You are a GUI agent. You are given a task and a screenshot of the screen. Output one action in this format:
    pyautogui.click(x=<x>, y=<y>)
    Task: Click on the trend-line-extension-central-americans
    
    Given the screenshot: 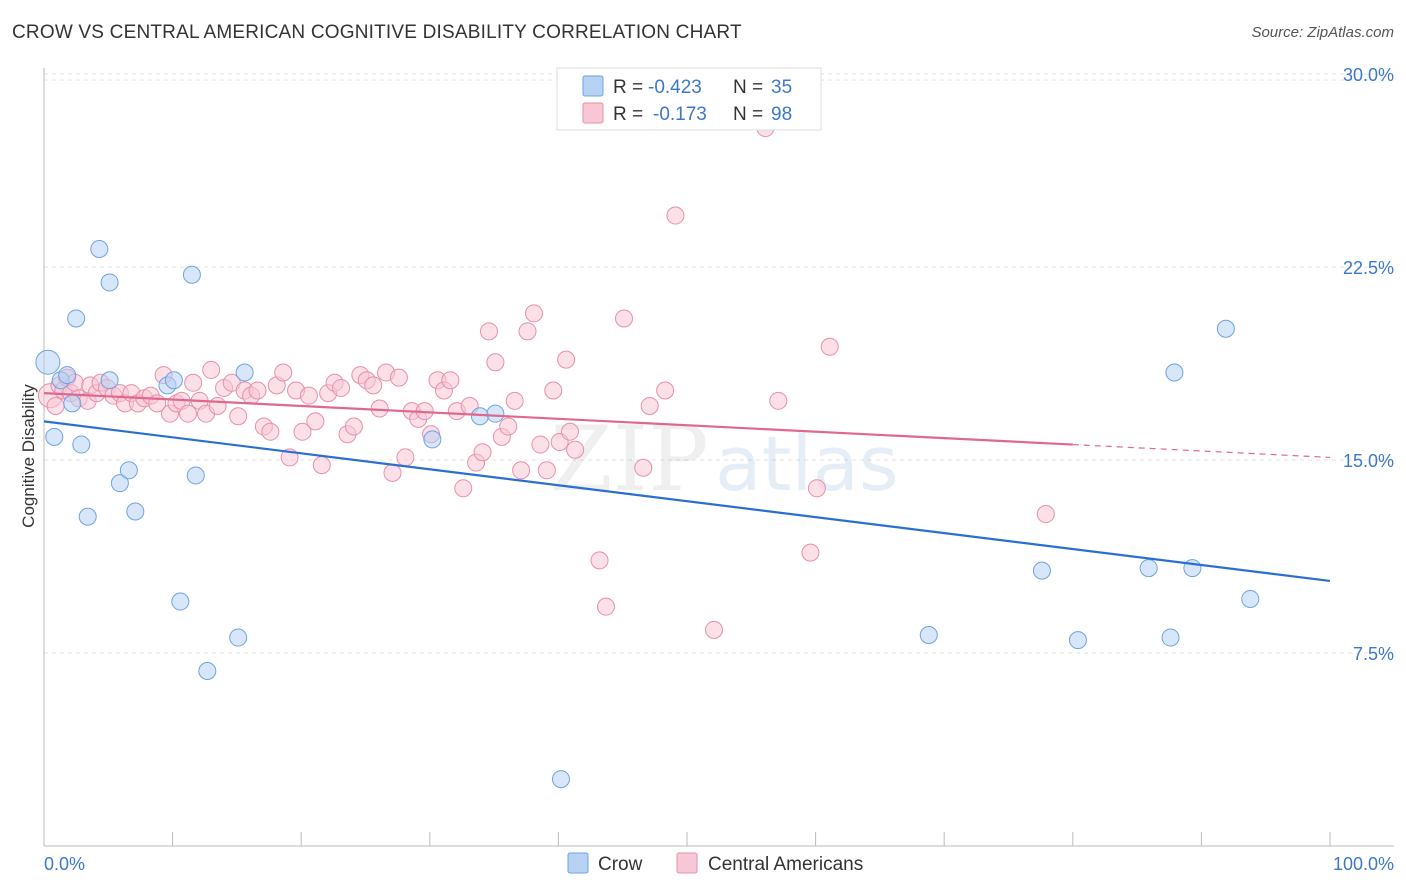 What is the action you would take?
    pyautogui.click(x=1201, y=451)
    